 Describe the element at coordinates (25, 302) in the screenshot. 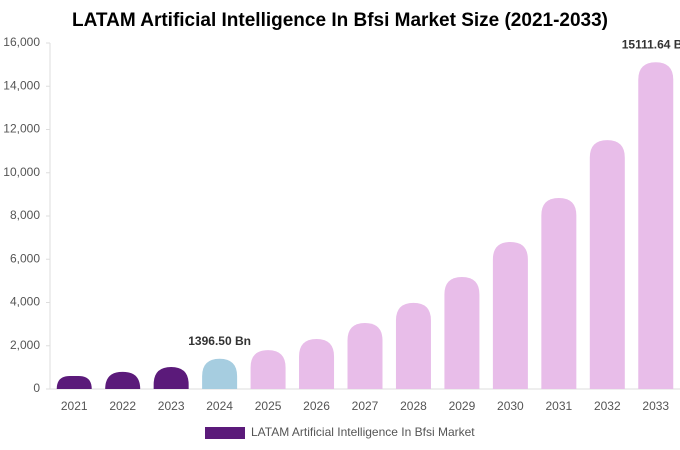

I see `y-tick-label: 4,000` at that location.